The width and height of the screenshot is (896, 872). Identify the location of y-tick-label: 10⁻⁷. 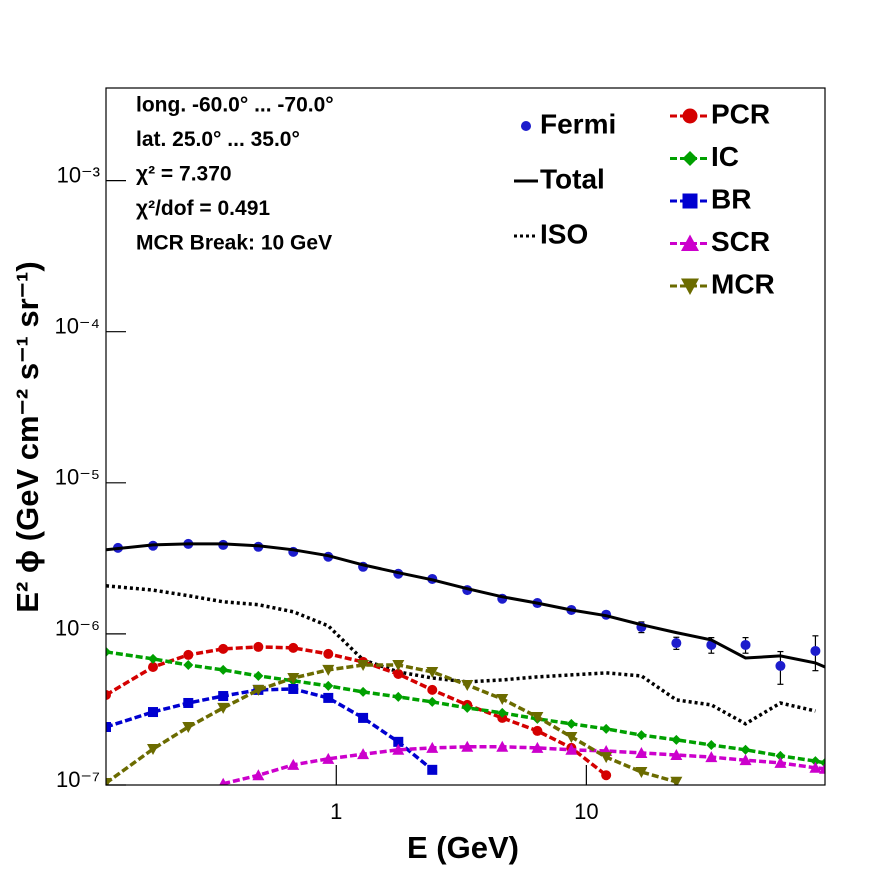
(78, 779).